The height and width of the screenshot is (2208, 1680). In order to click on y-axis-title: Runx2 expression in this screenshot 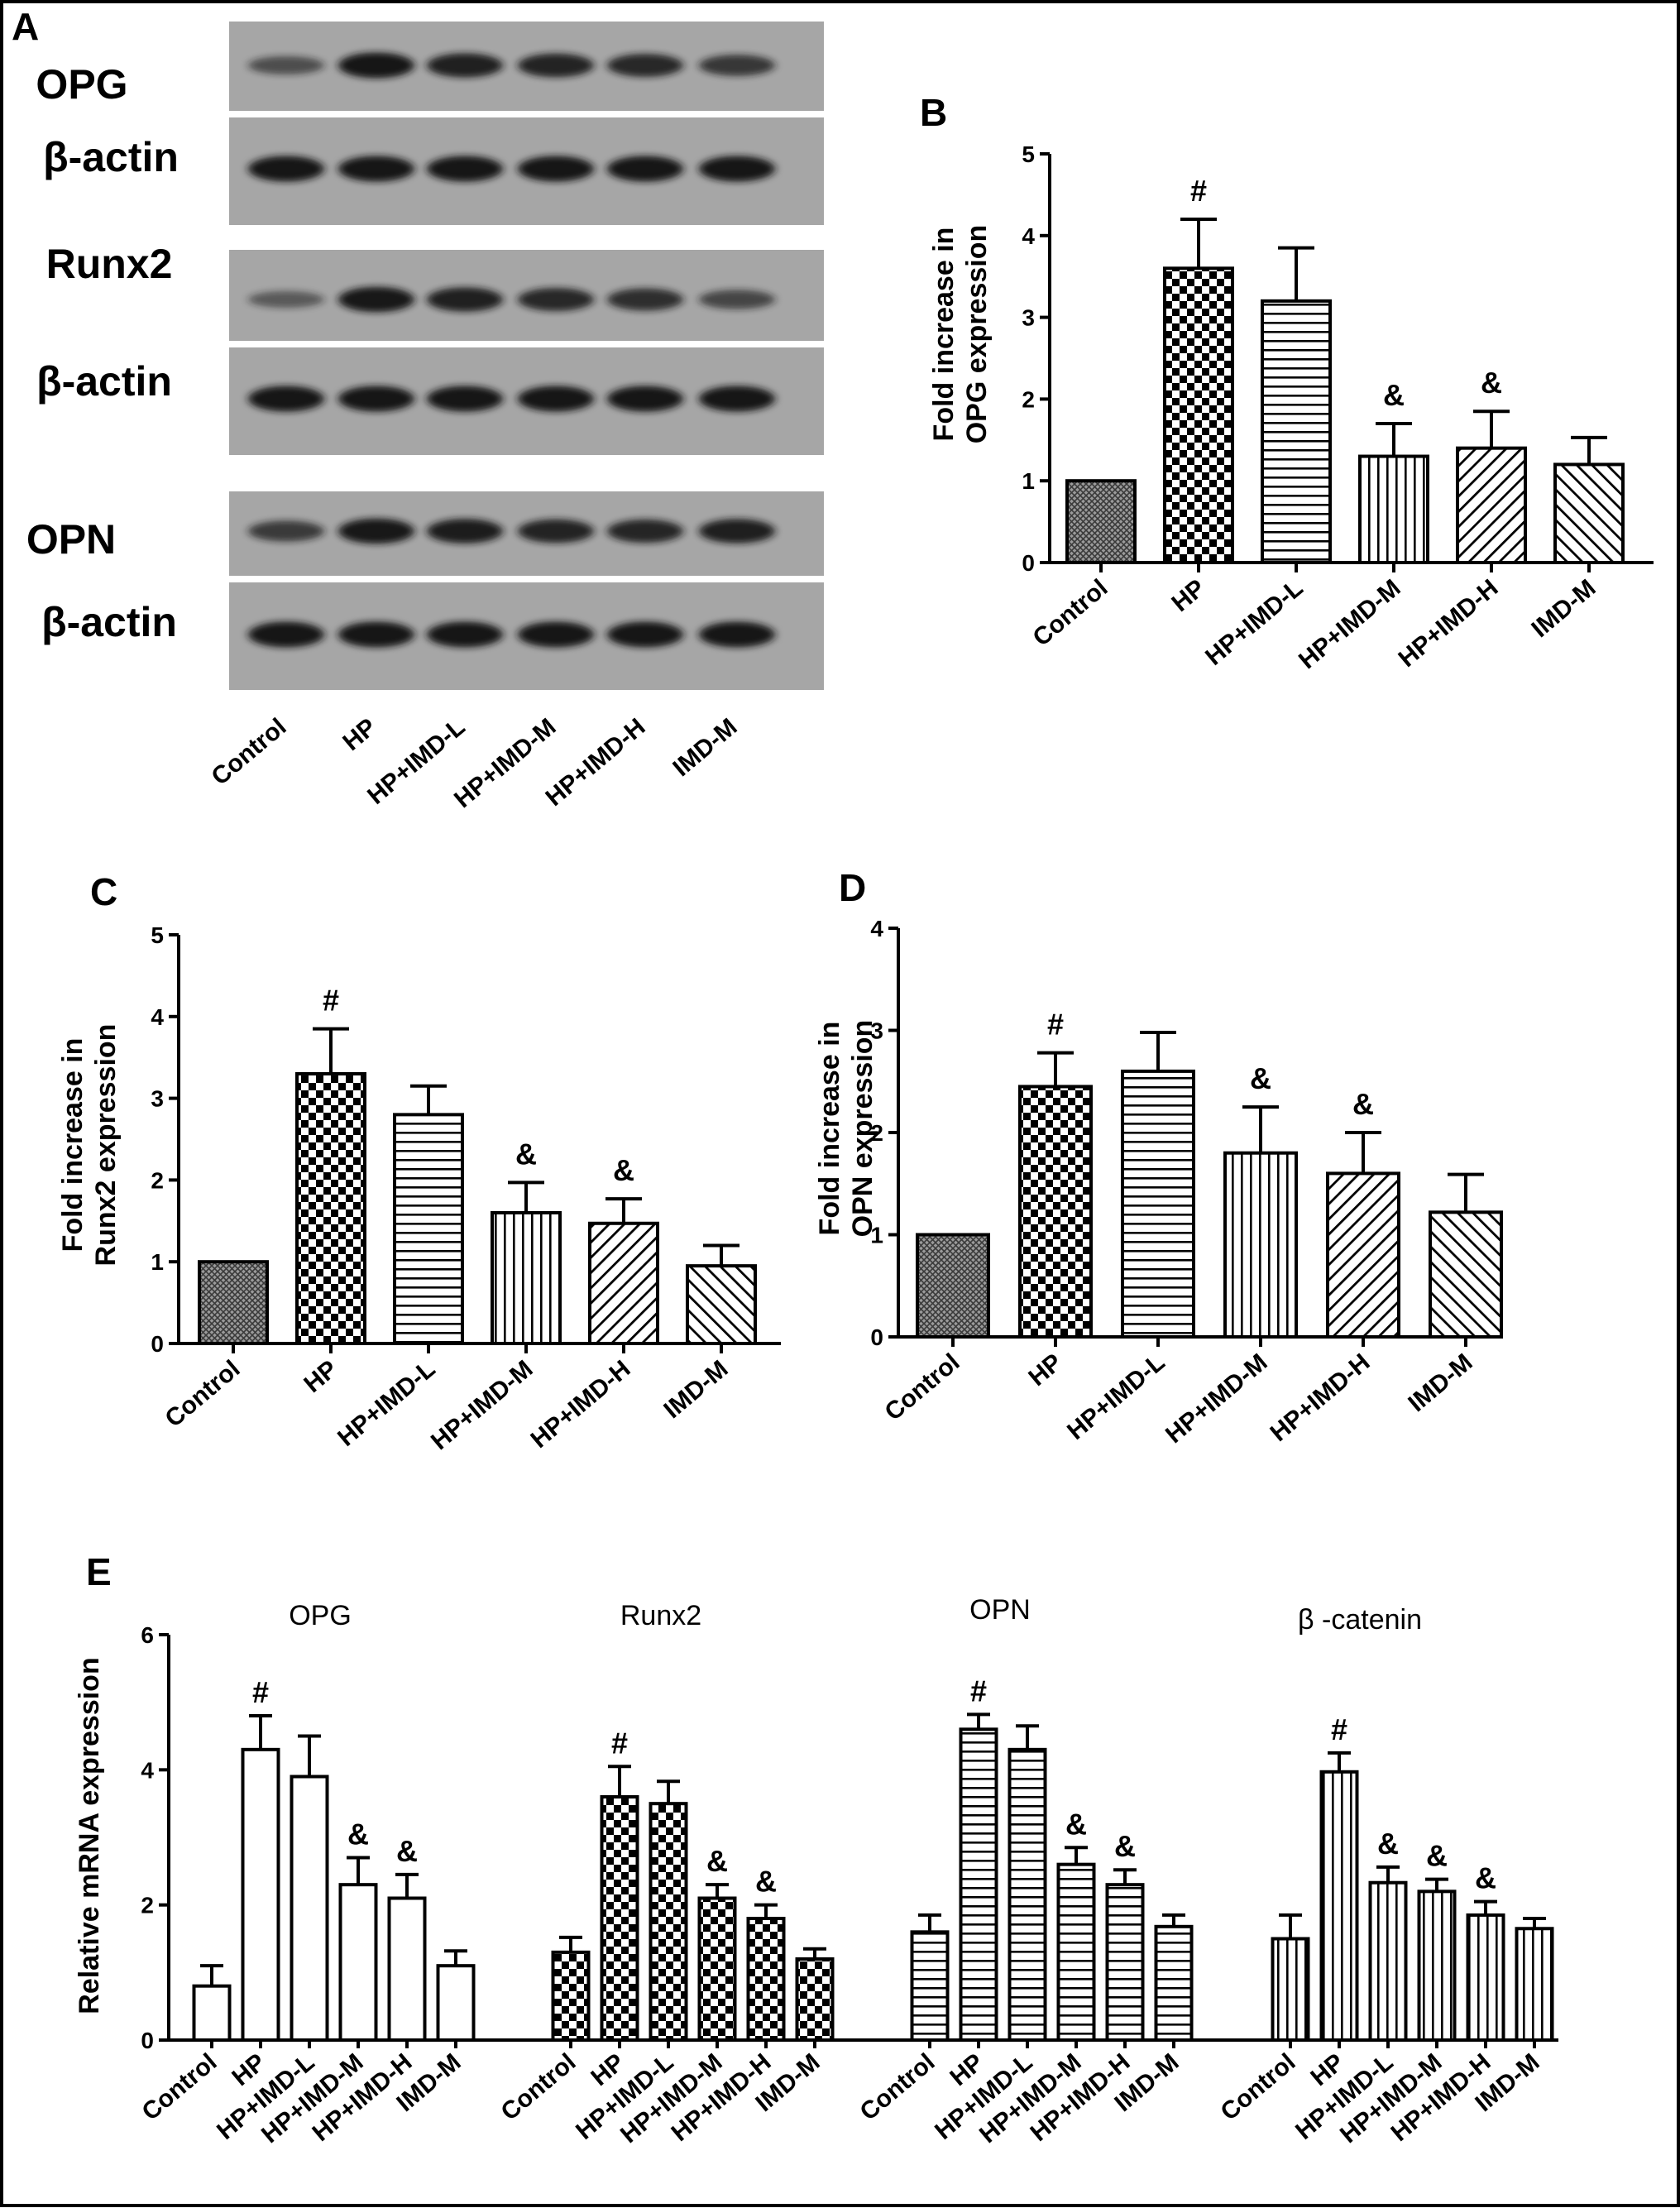, I will do `click(106, 1145)`.